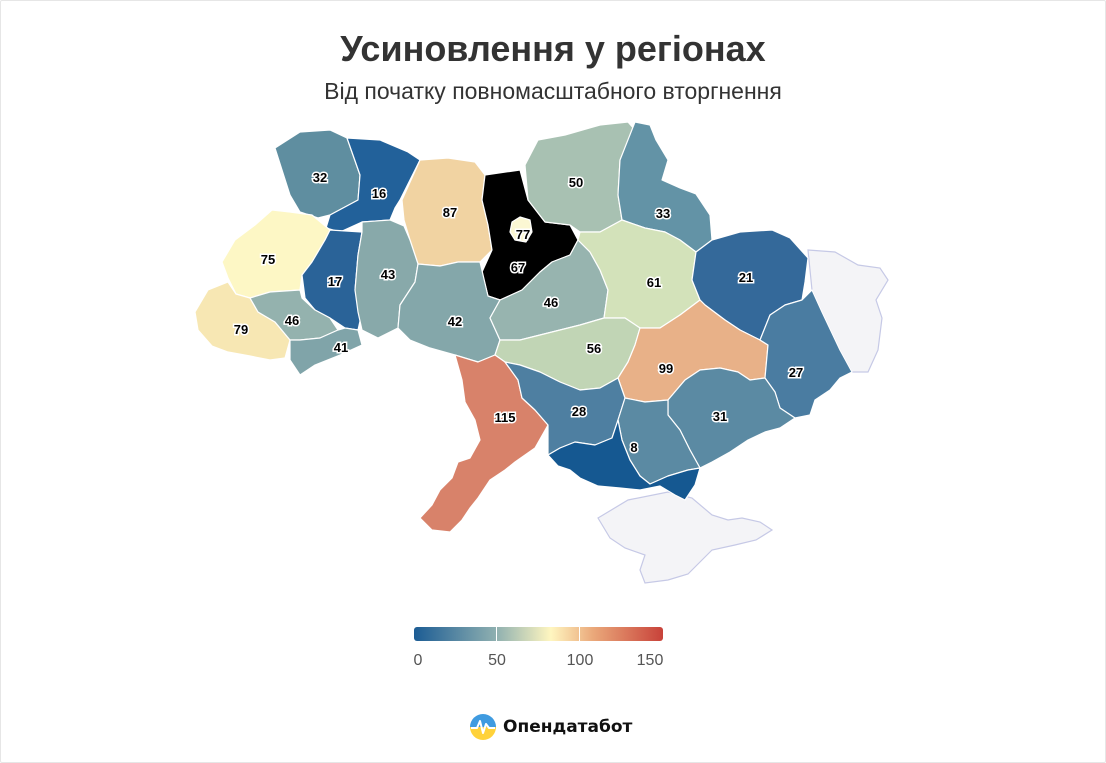  I want to click on value-label-donetsk: 31, so click(720, 416).